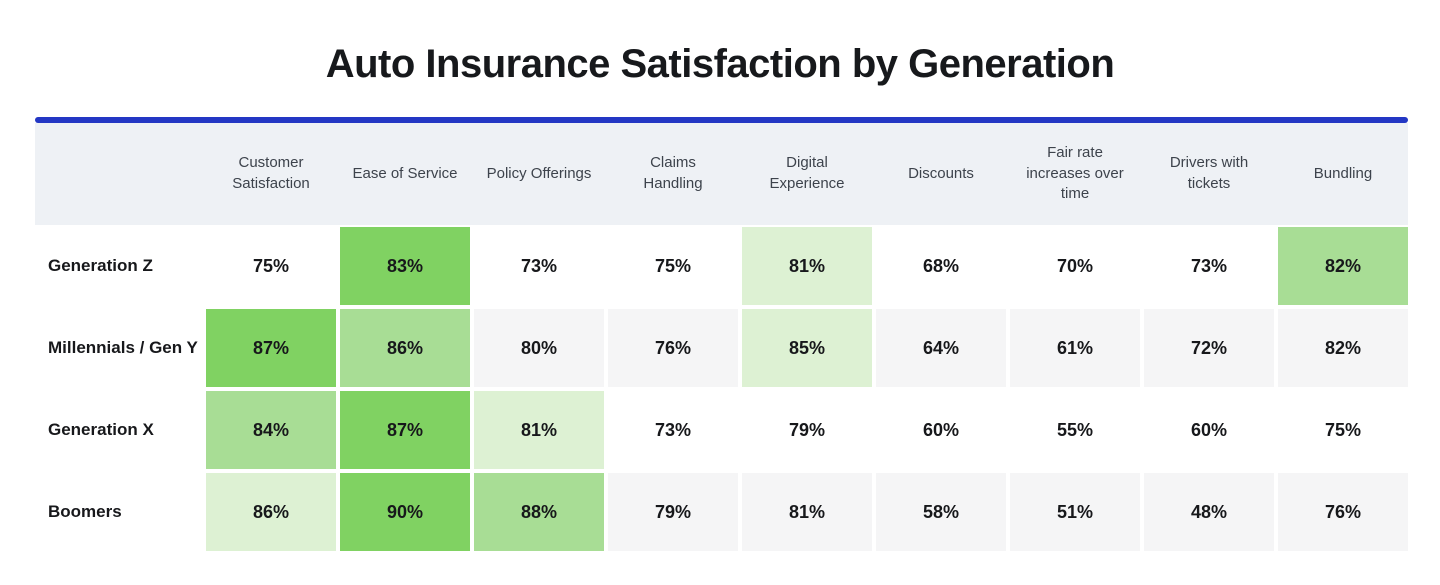  I want to click on column-header: Discounts, so click(941, 173).